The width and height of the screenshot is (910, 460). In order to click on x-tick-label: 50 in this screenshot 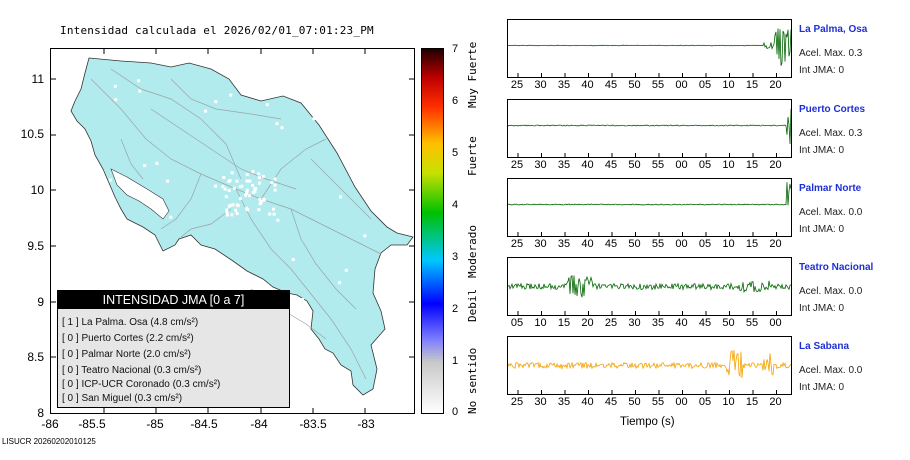, I will do `click(634, 85)`.